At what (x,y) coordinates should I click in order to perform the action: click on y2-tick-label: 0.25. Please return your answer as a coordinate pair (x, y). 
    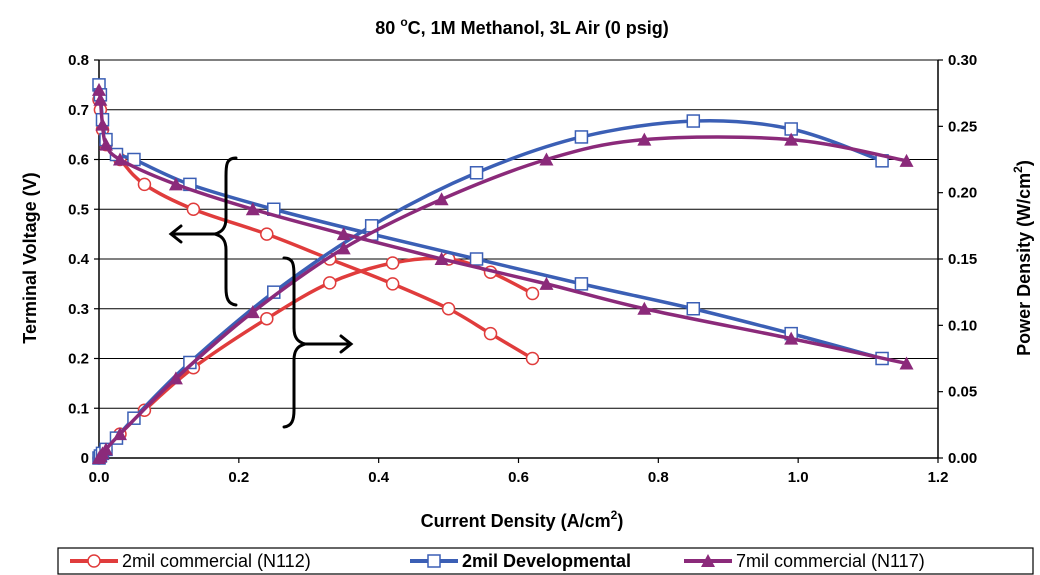
    Looking at the image, I should click on (962, 126).